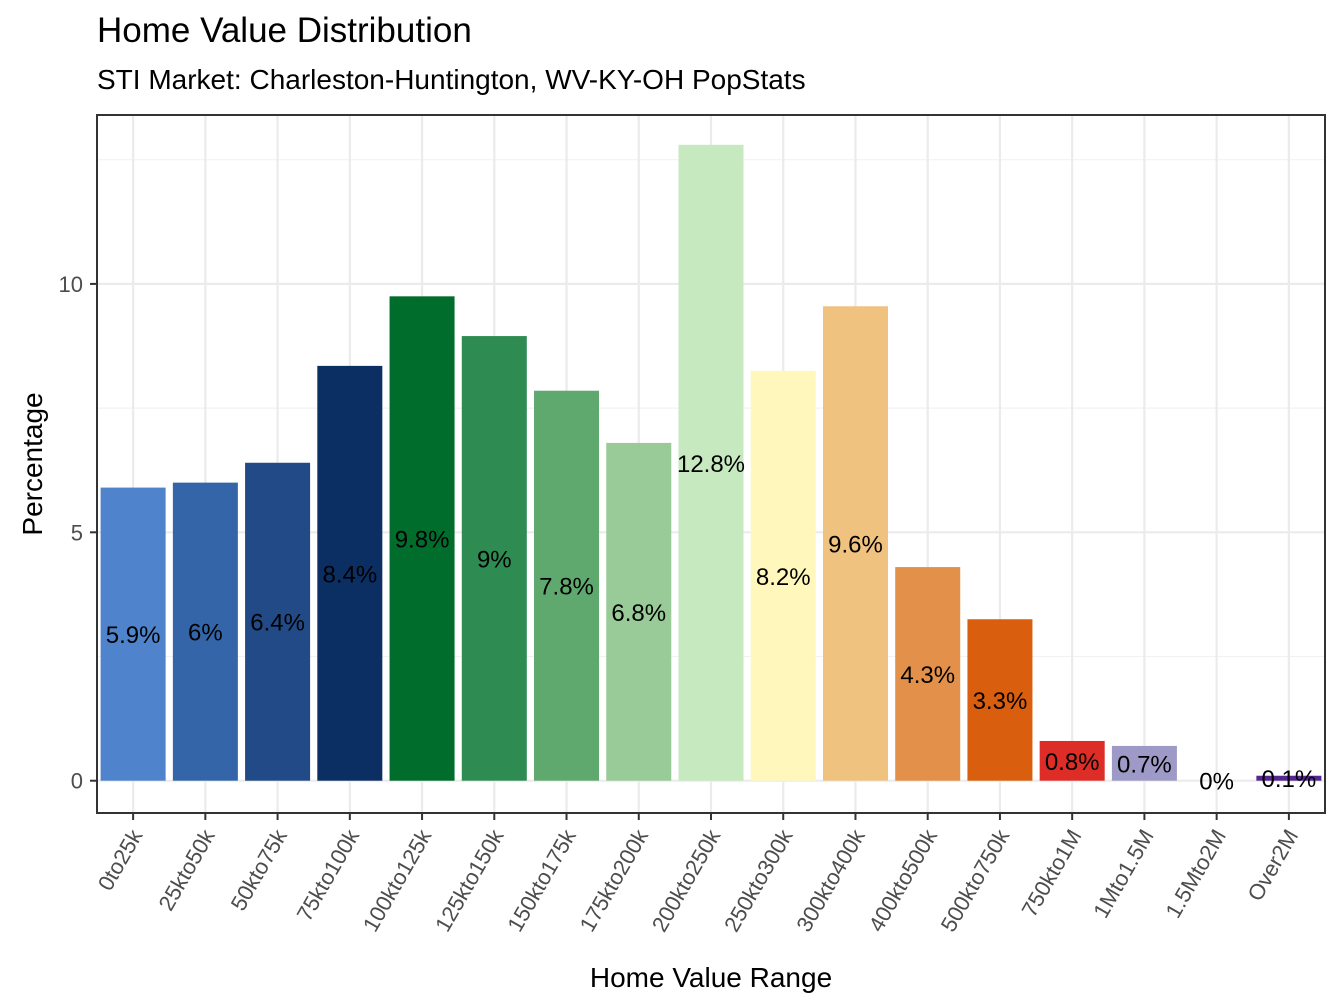 Image resolution: width=1344 pixels, height=1008 pixels. Describe the element at coordinates (903, 880) in the screenshot. I see `x-tick-label-400kto500k: 400kto500k` at that location.